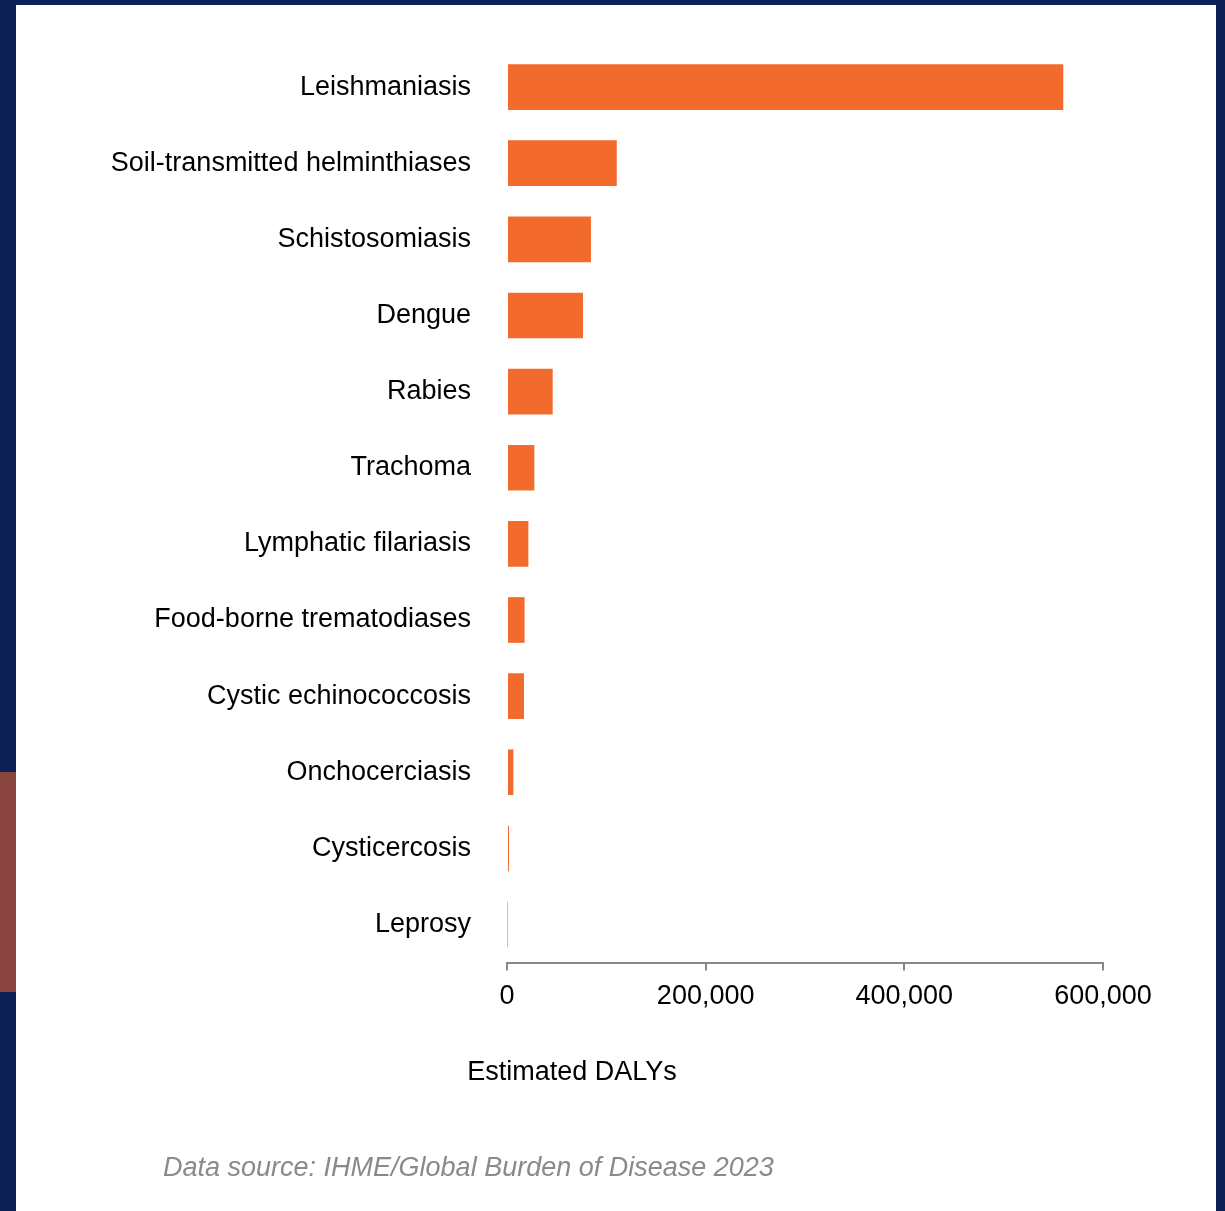 The height and width of the screenshot is (1211, 1225). What do you see at coordinates (338, 694) in the screenshot?
I see `y-tick-label: Cystic echinococcosis` at bounding box center [338, 694].